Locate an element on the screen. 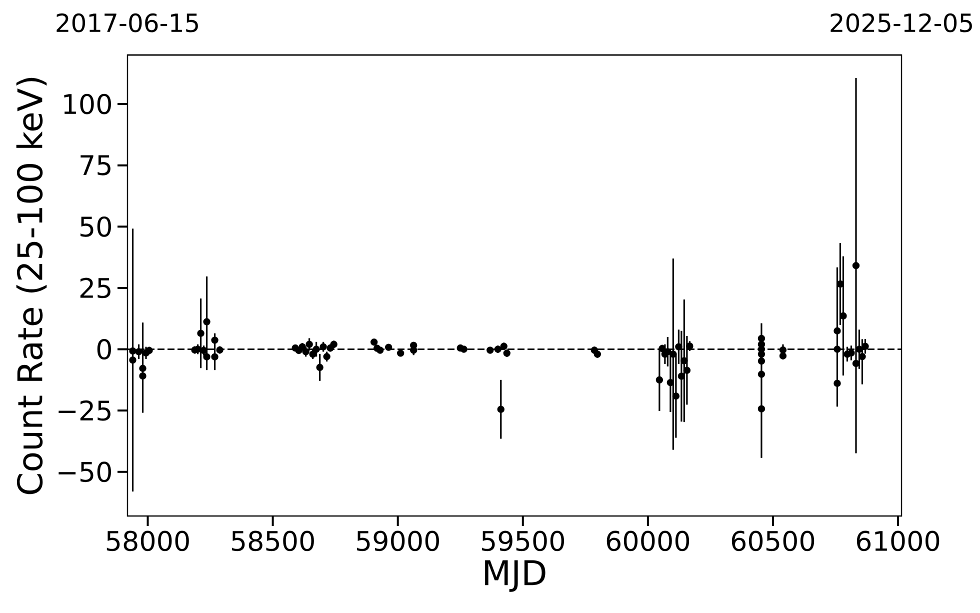 The width and height of the screenshot is (980, 613). x-tick-label: 59500 is located at coordinates (523, 541).